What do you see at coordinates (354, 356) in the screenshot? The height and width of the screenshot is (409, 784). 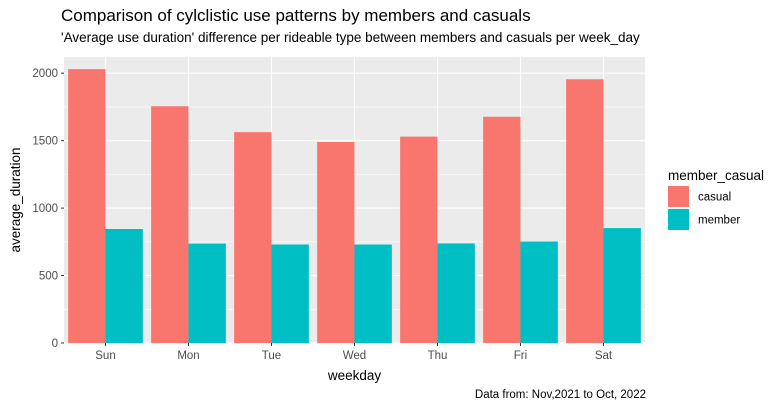 I see `x-tick-label: Wed` at bounding box center [354, 356].